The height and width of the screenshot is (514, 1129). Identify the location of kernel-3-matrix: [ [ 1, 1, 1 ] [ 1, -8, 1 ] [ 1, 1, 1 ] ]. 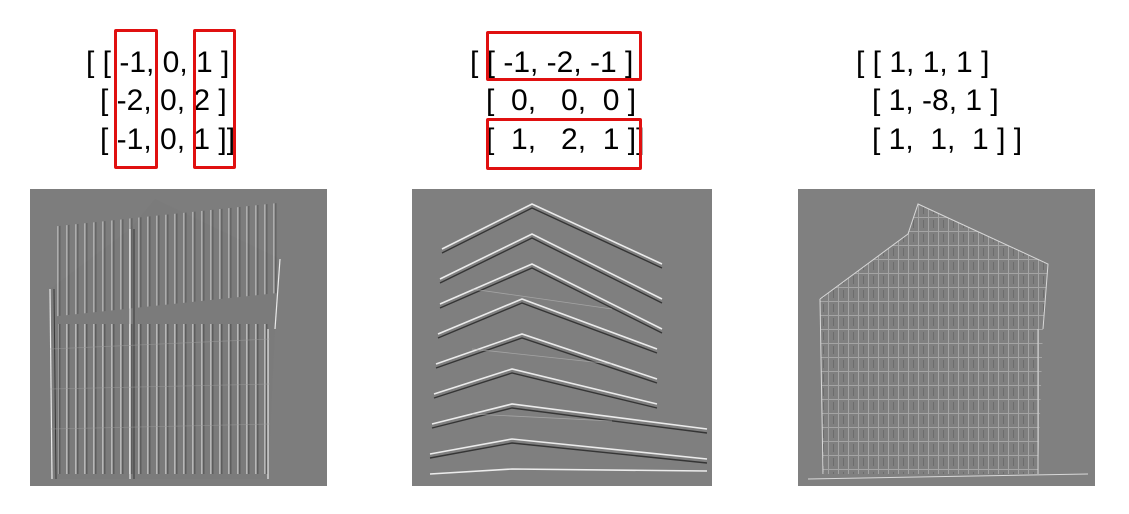
(951, 104).